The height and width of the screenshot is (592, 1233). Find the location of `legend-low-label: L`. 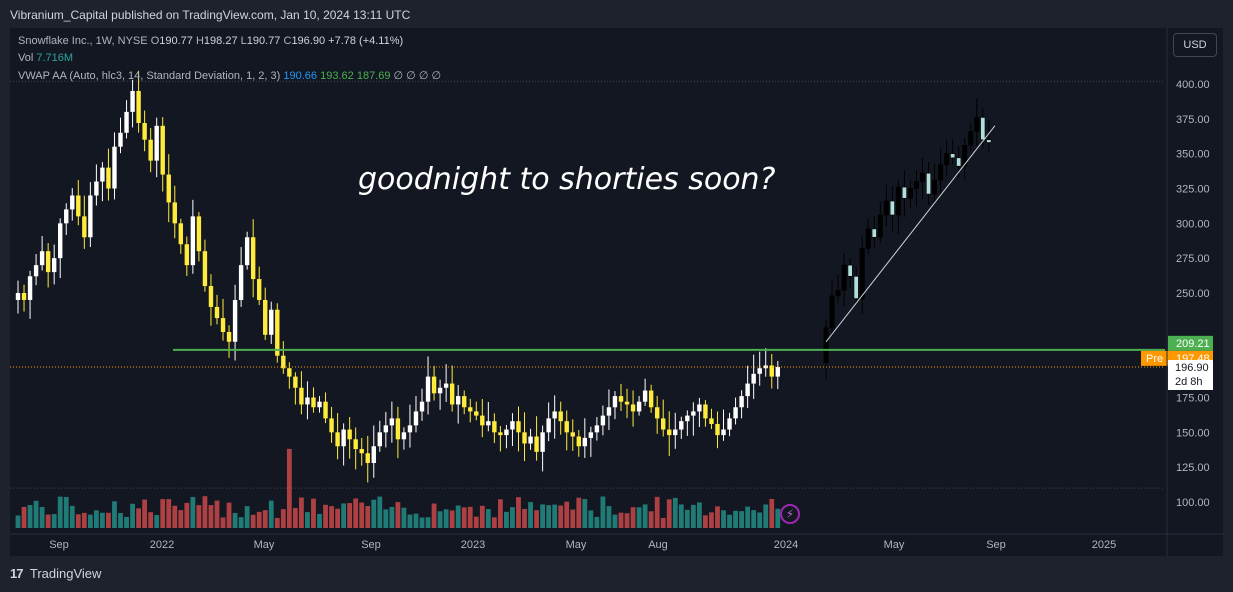

legend-low-label: L is located at coordinates (243, 41).